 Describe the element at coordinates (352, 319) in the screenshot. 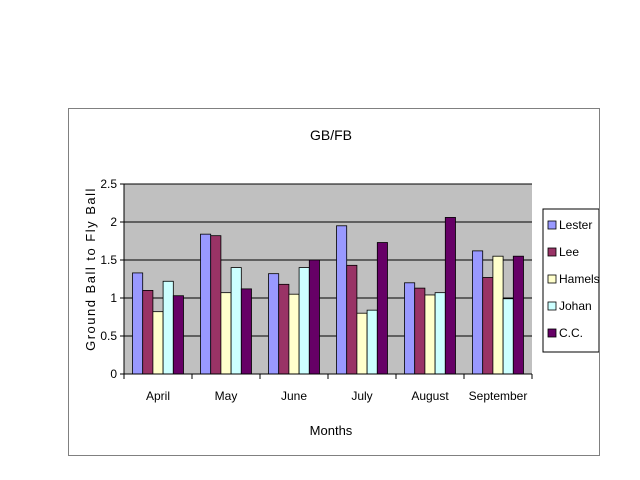

I see `bar-lee-july` at that location.